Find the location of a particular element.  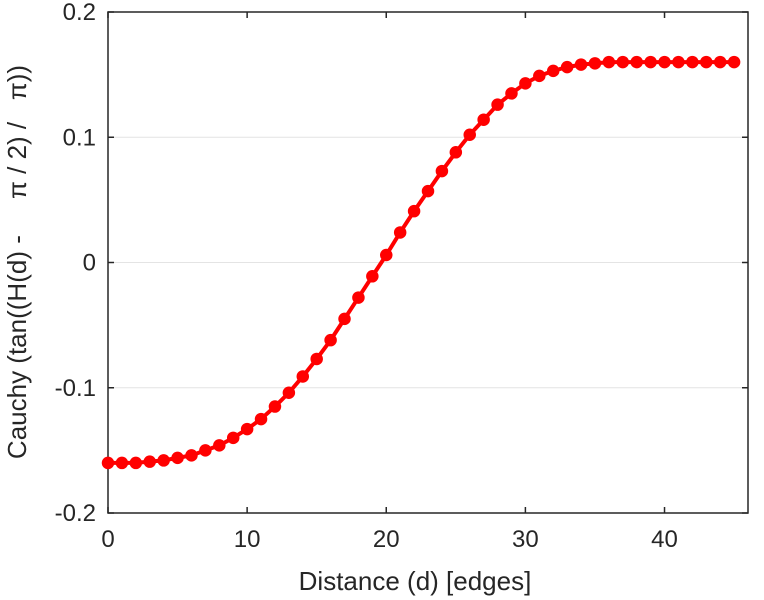

y-tick-label: 0 is located at coordinates (89, 263).